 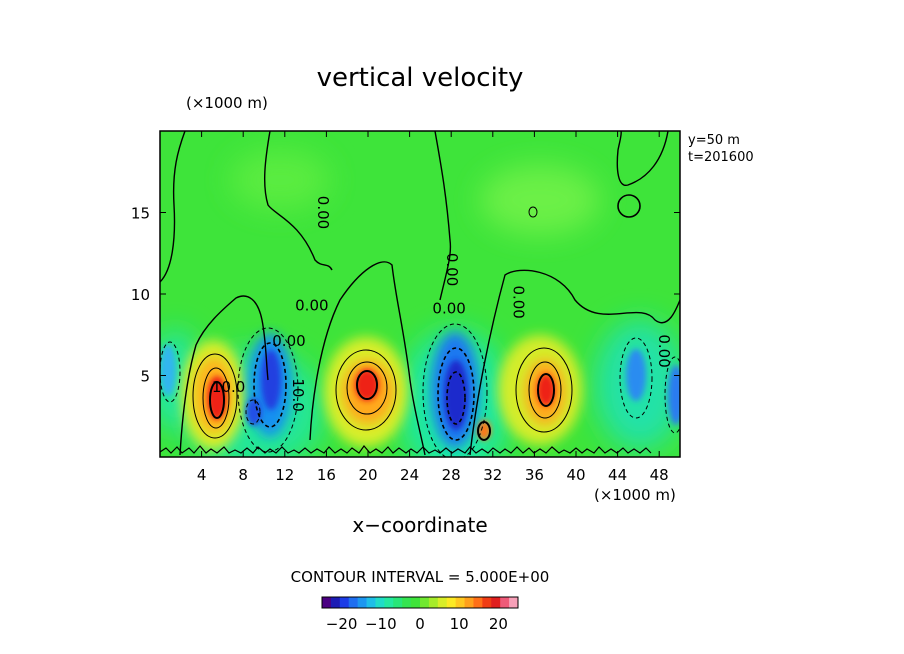 I want to click on colorbar-frame, so click(x=420, y=602).